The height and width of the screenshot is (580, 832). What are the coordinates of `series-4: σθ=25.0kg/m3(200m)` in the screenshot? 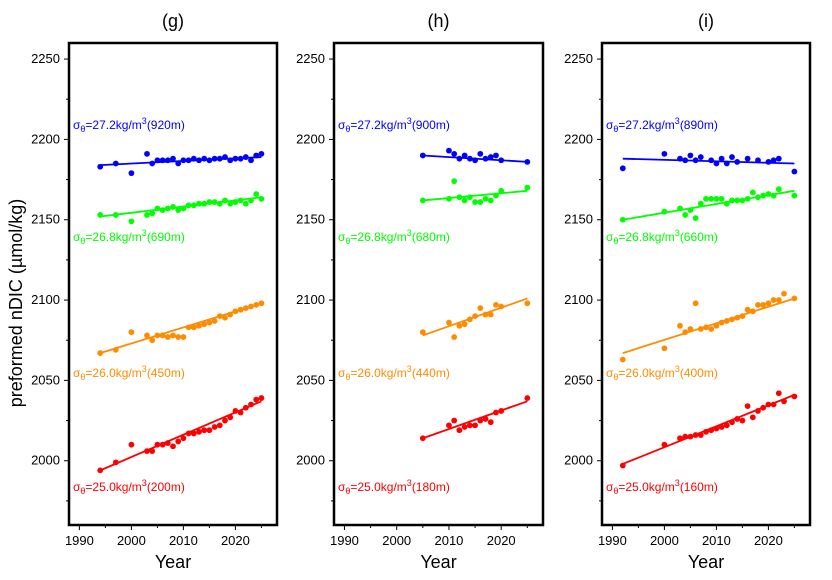 It's located at (169, 445).